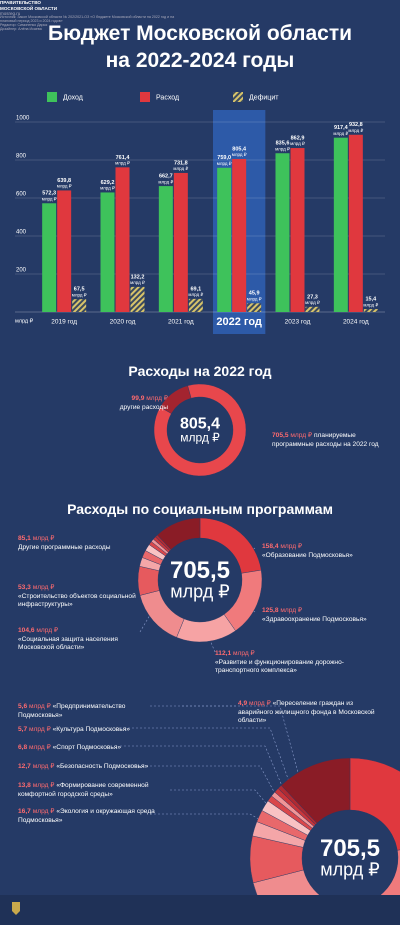 This screenshot has height=925, width=400. What do you see at coordinates (181, 163) in the screenshot?
I see `value-label: 731,8` at bounding box center [181, 163].